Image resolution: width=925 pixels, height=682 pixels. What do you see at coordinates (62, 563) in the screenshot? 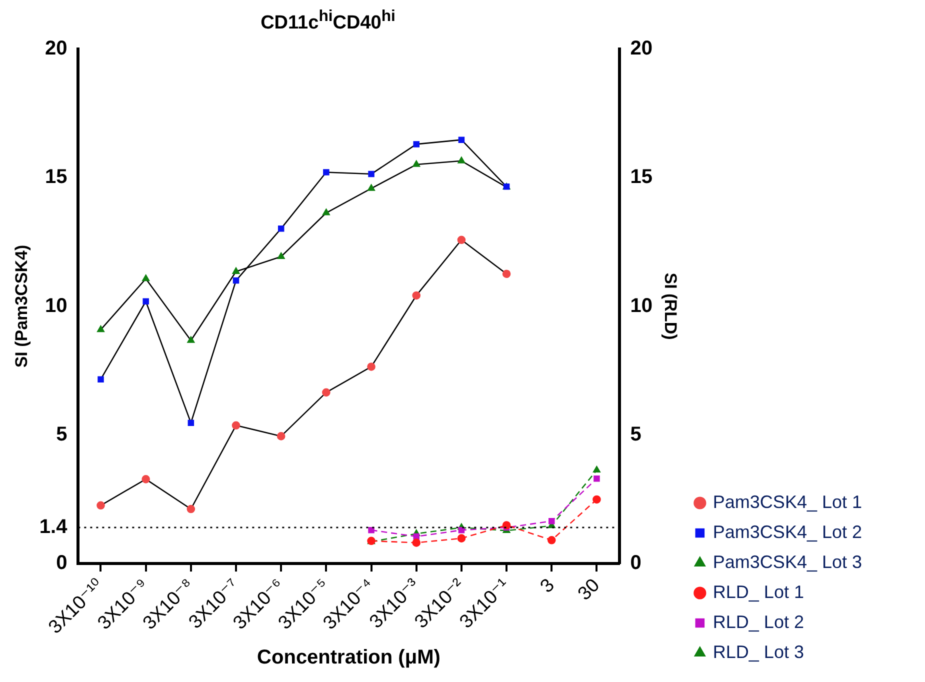
I see `y-tick-label: 0` at bounding box center [62, 563].